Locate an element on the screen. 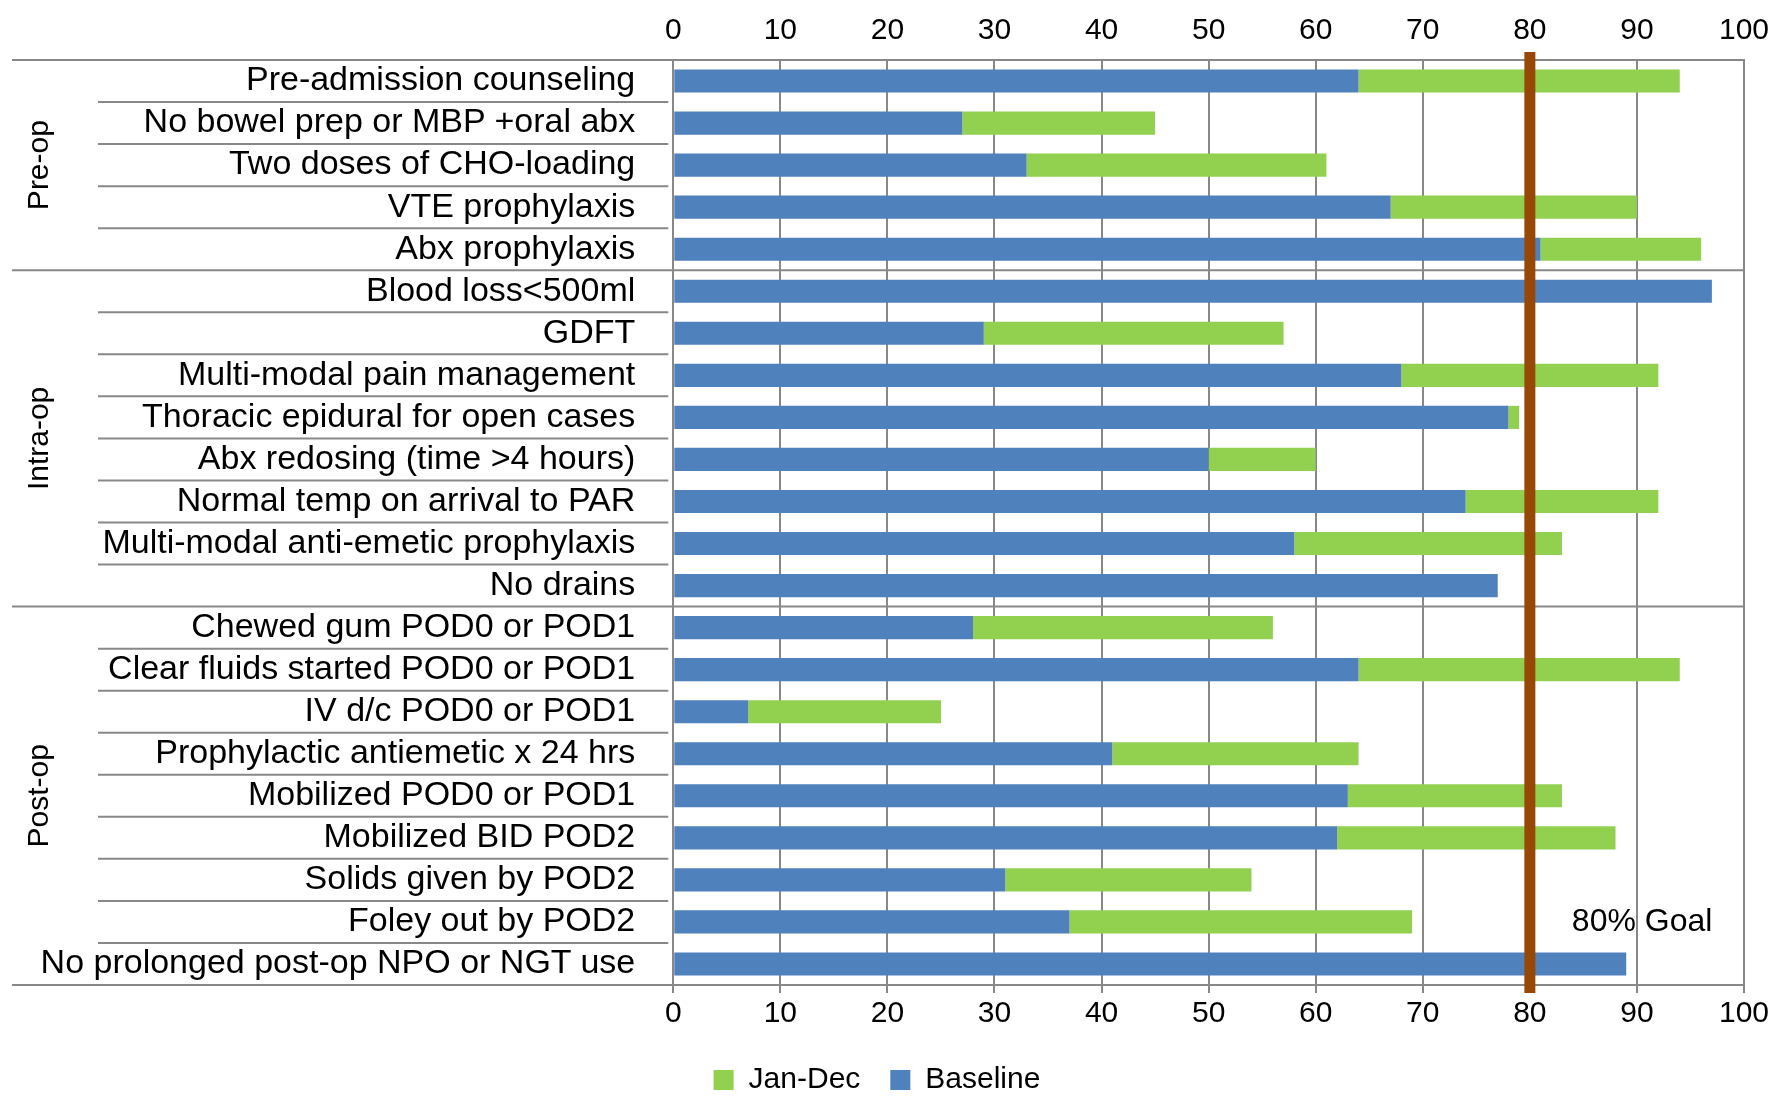  x2-tick-label: 60 is located at coordinates (1316, 1012).